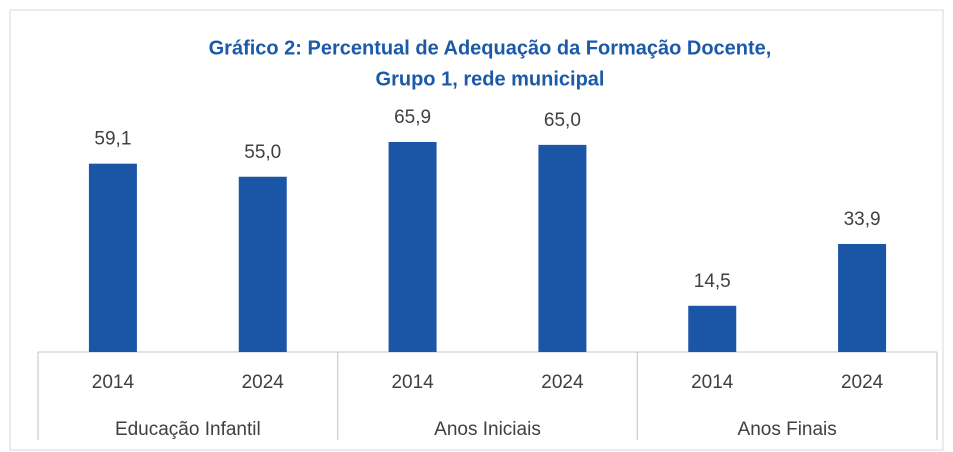 Image resolution: width=953 pixels, height=452 pixels. What do you see at coordinates (562, 120) in the screenshot?
I see `data-label: 65,0` at bounding box center [562, 120].